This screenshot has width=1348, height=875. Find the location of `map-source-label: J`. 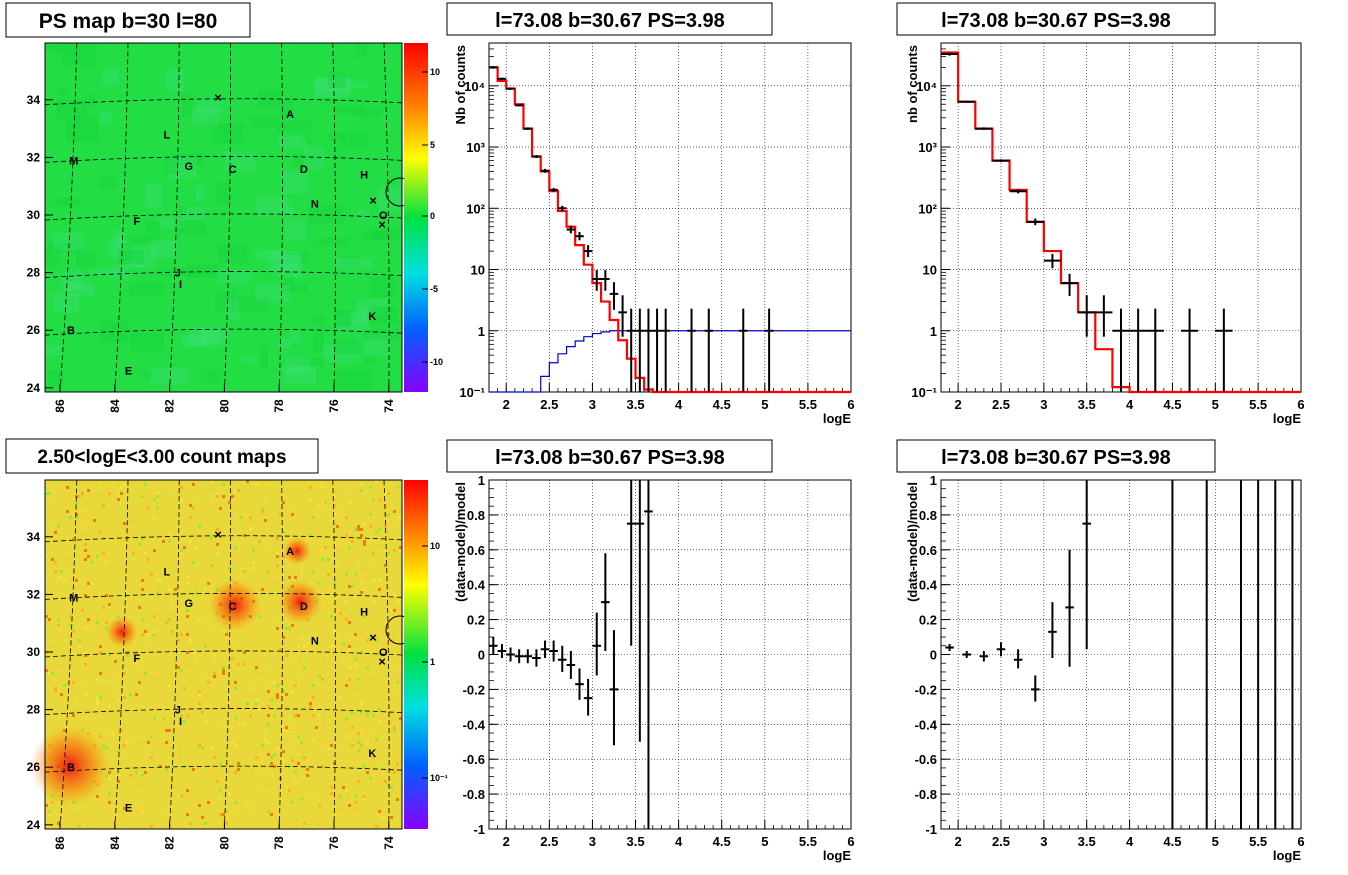

map-source-label: J is located at coordinates (178, 274).